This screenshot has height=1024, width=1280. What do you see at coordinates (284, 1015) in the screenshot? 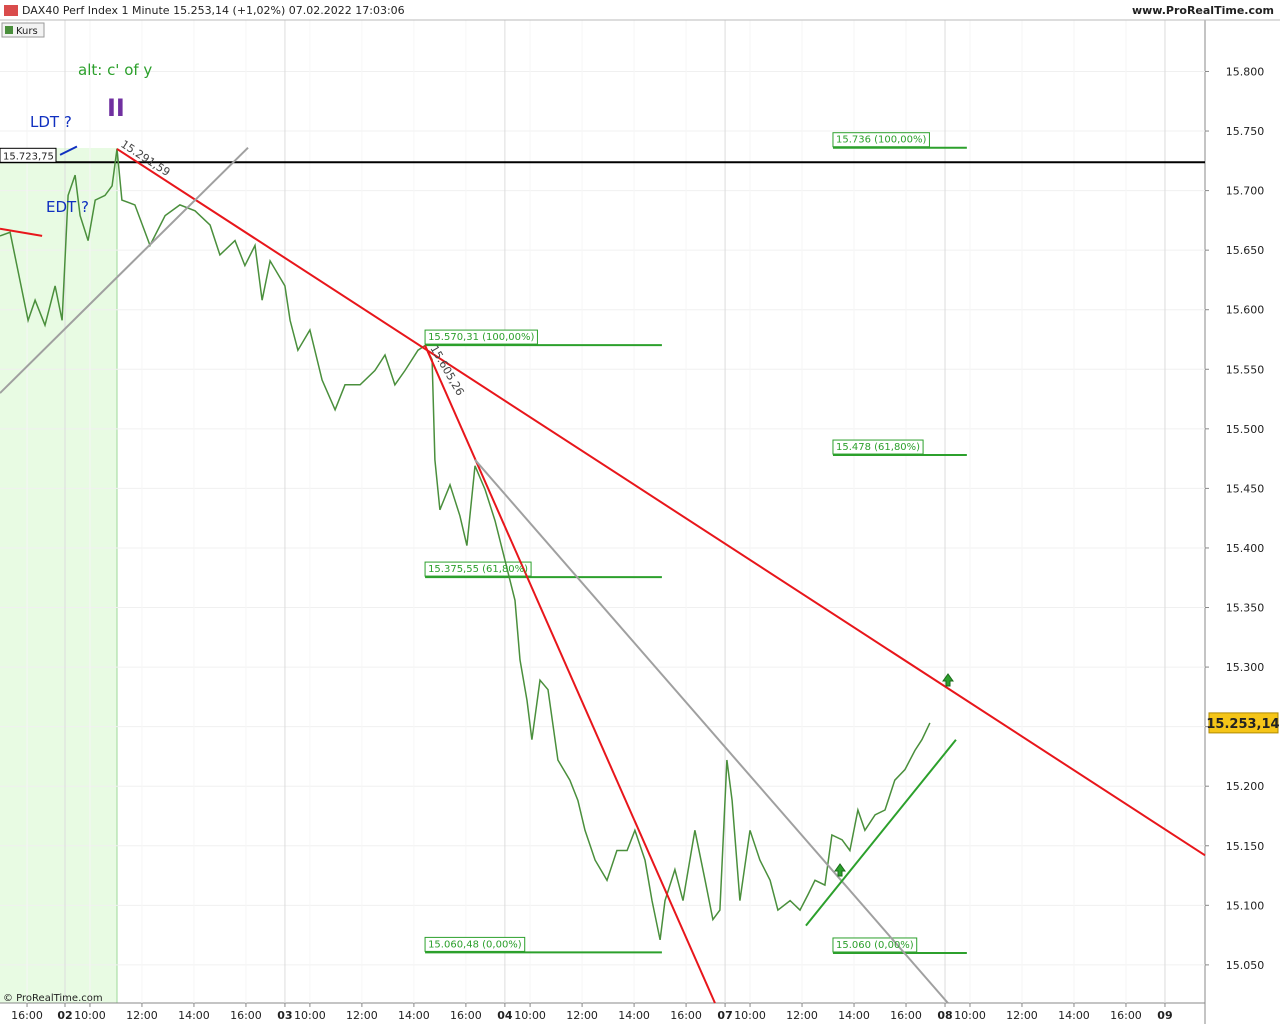
I see `x-tick-label: 03` at bounding box center [284, 1015].